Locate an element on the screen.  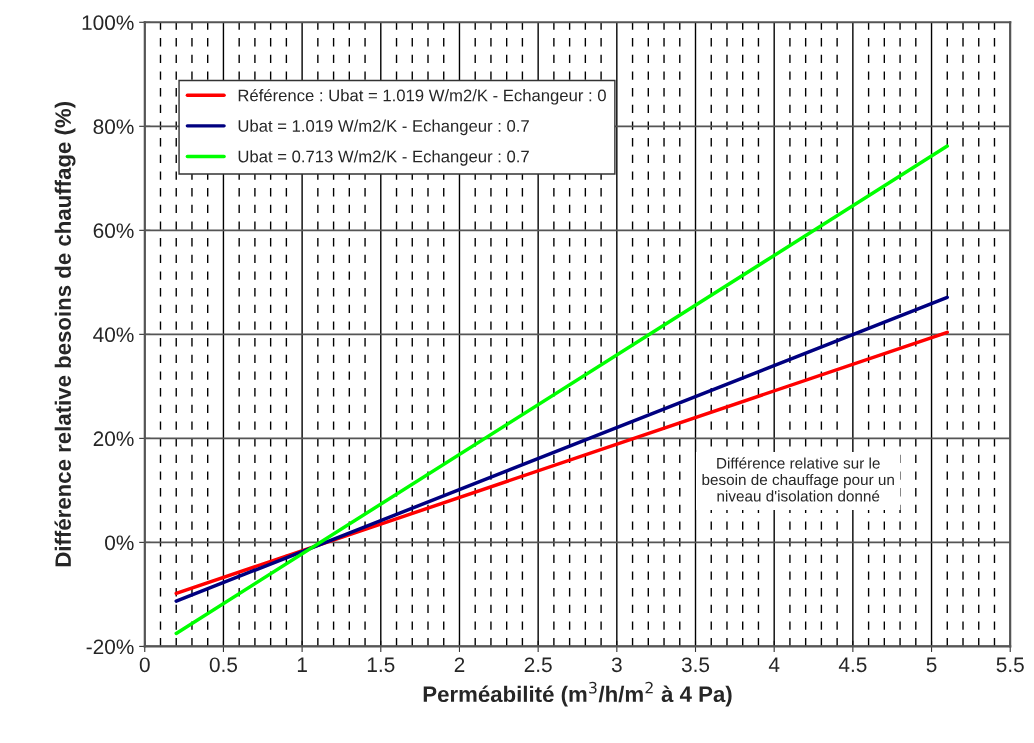
legend-label: Ubat = 0.713 W/m2/K - Echangeur : 0.7 is located at coordinates (383, 158).